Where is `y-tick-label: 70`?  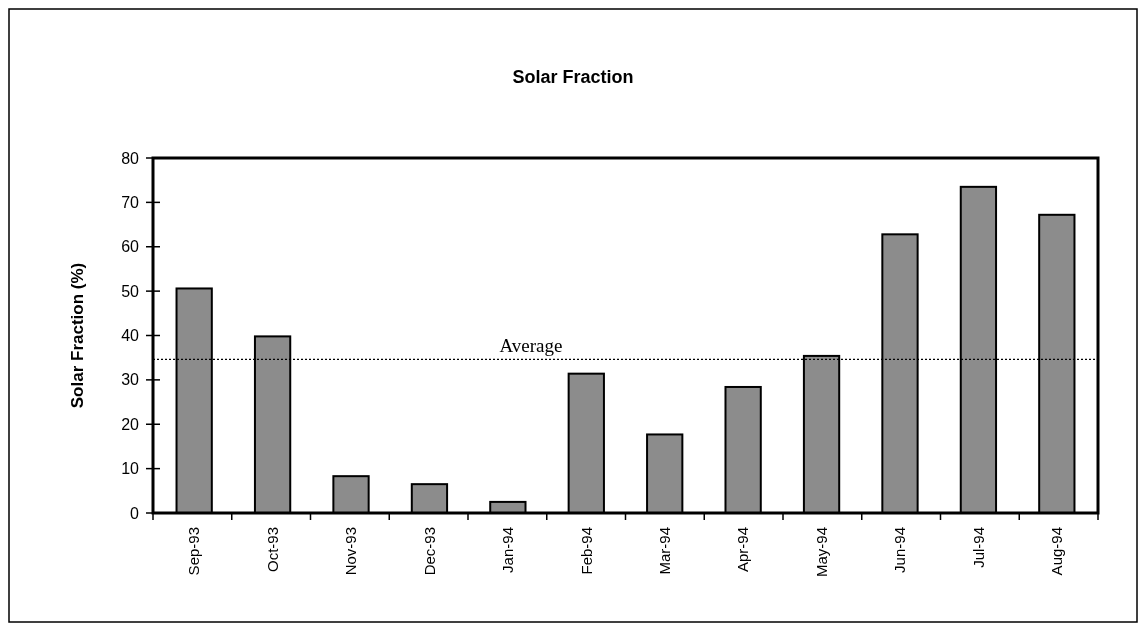 y-tick-label: 70 is located at coordinates (130, 202).